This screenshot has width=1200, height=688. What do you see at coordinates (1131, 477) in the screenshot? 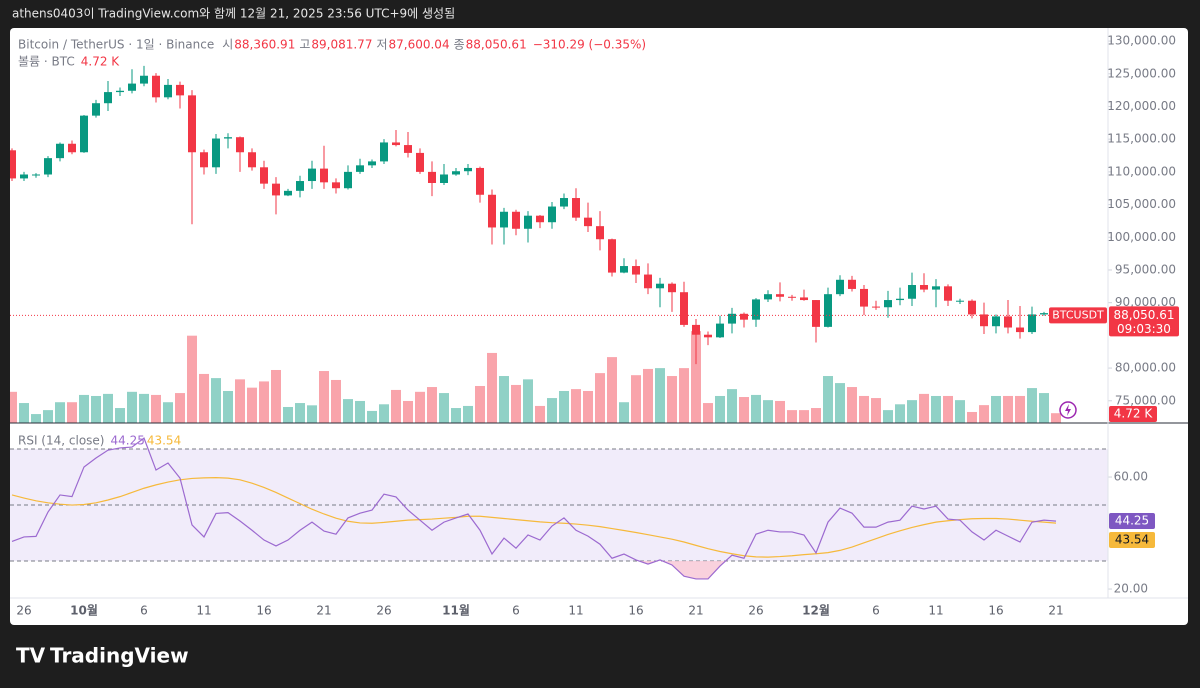
I see `rsi-tick-label: 60.00` at bounding box center [1131, 477].